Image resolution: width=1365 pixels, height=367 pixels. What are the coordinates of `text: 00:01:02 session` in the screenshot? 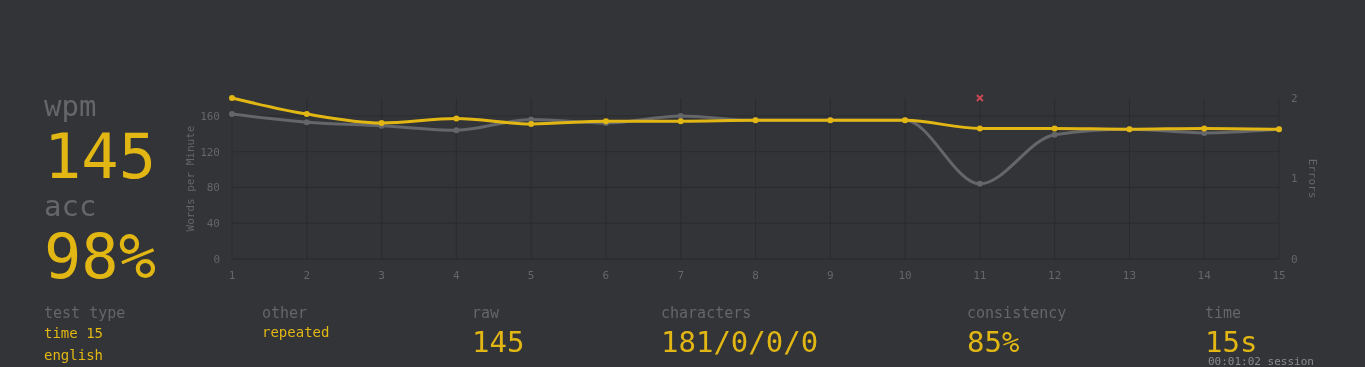 It's located at (1261, 361).